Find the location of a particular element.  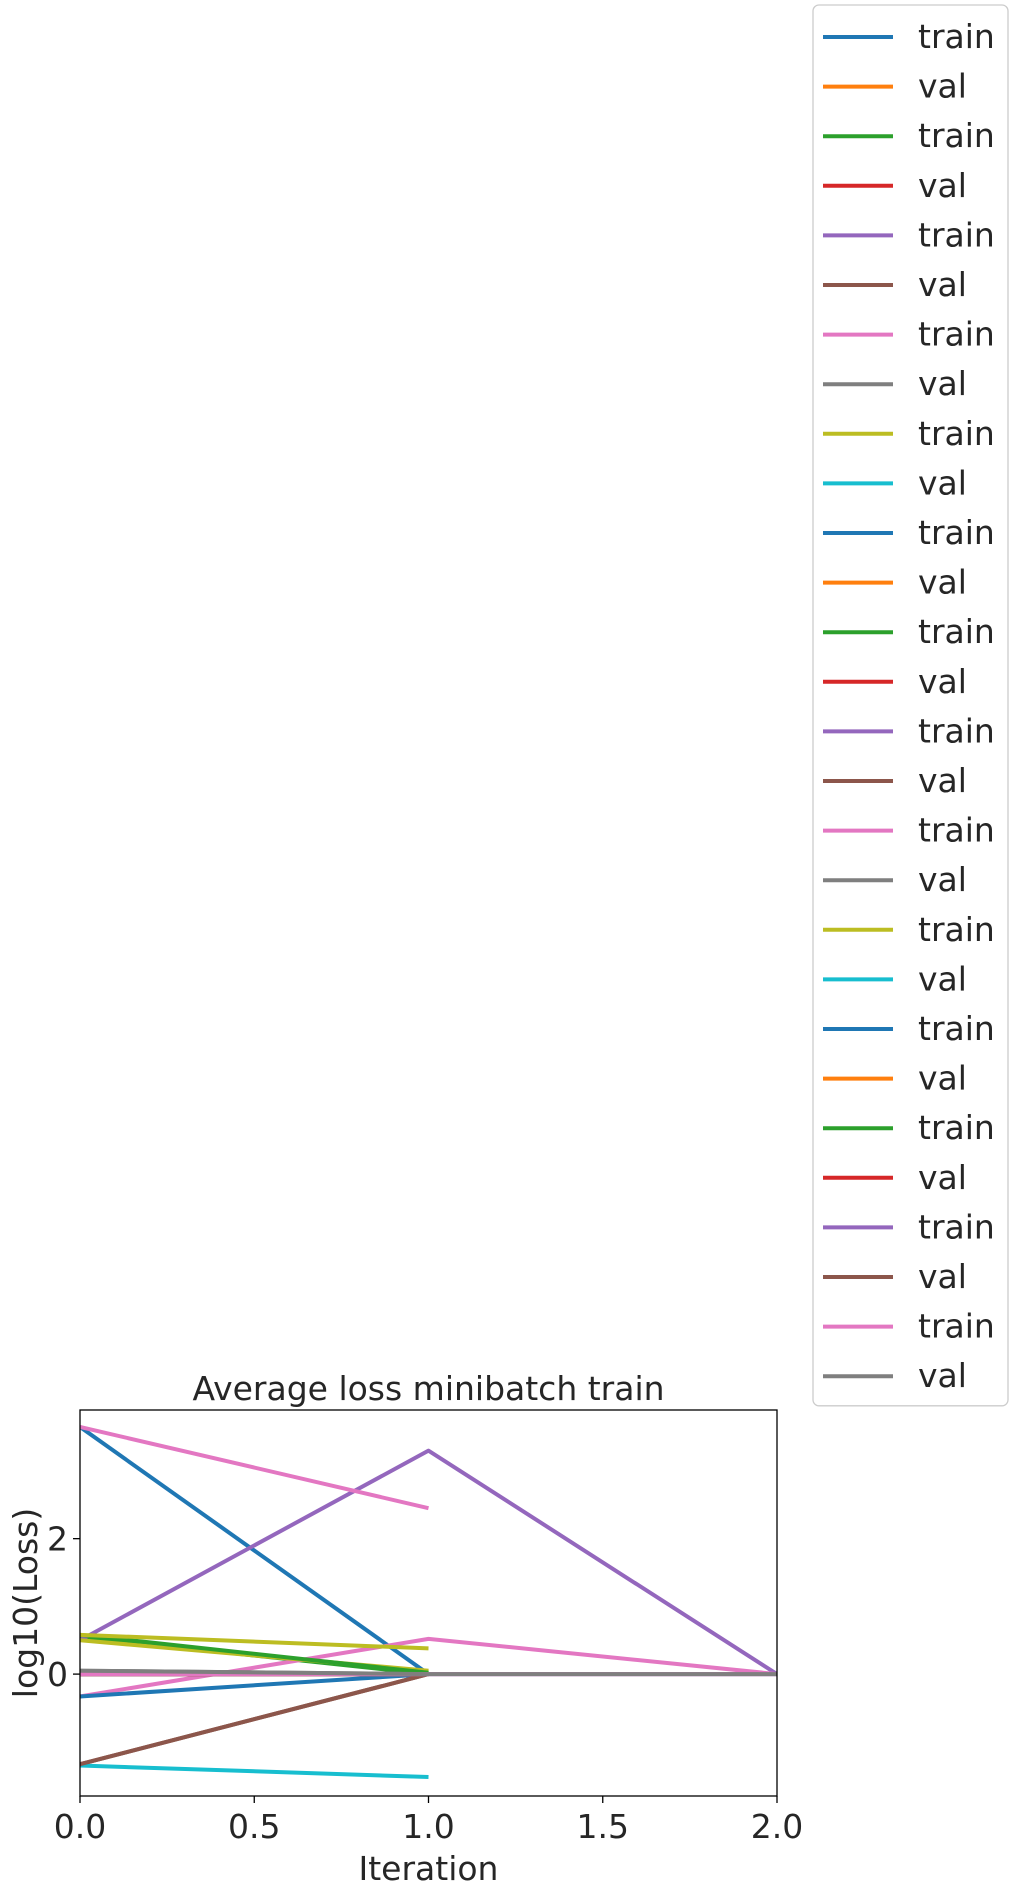

y-axis-label: log10(Loss) is located at coordinates (25, 1603).